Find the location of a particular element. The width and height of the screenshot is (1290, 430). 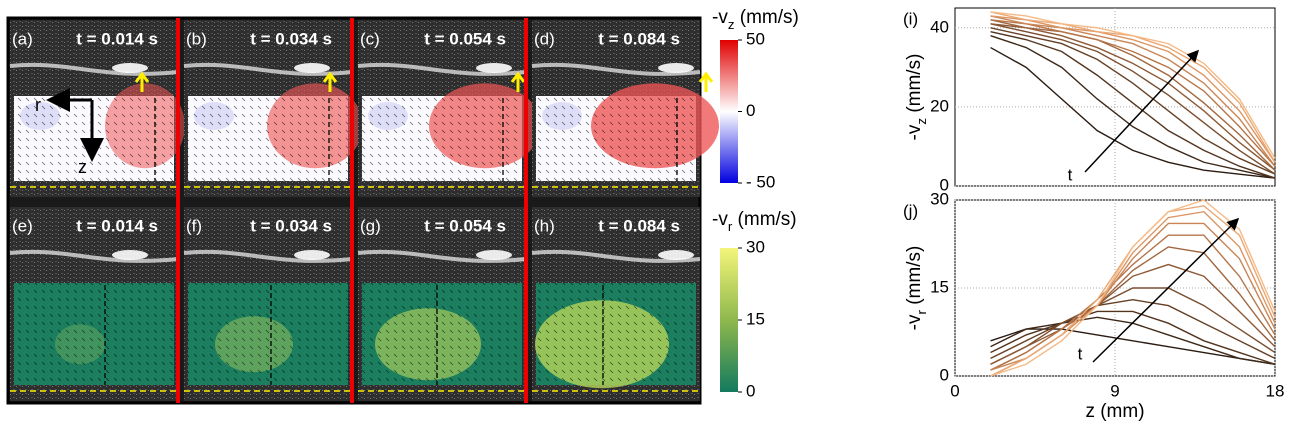

colorbar-tick-label: 30 is located at coordinates (755, 246).